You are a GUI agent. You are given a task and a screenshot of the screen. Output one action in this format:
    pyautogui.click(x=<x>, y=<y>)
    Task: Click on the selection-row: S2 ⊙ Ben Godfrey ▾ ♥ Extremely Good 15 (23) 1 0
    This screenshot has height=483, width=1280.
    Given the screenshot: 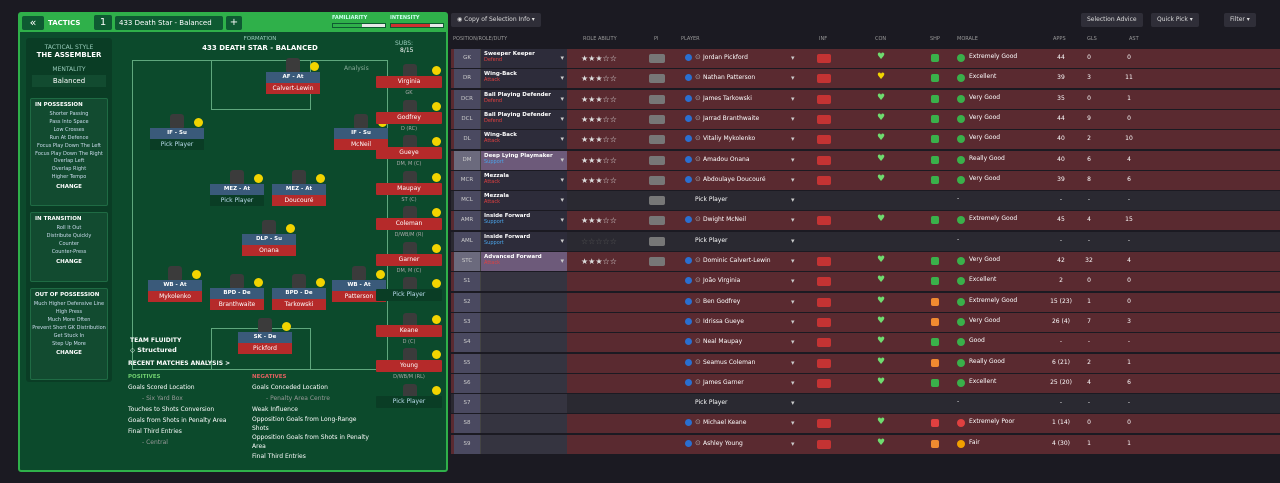 What is the action you would take?
    pyautogui.click(x=865, y=302)
    